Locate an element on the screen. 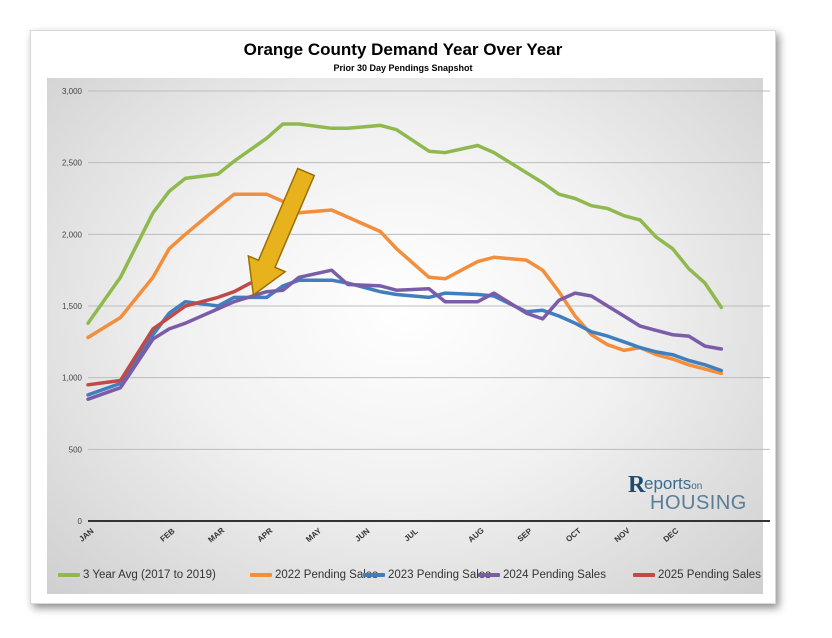 This screenshot has width=832, height=638. legend-item: 2024 Pending Sales is located at coordinates (542, 575).